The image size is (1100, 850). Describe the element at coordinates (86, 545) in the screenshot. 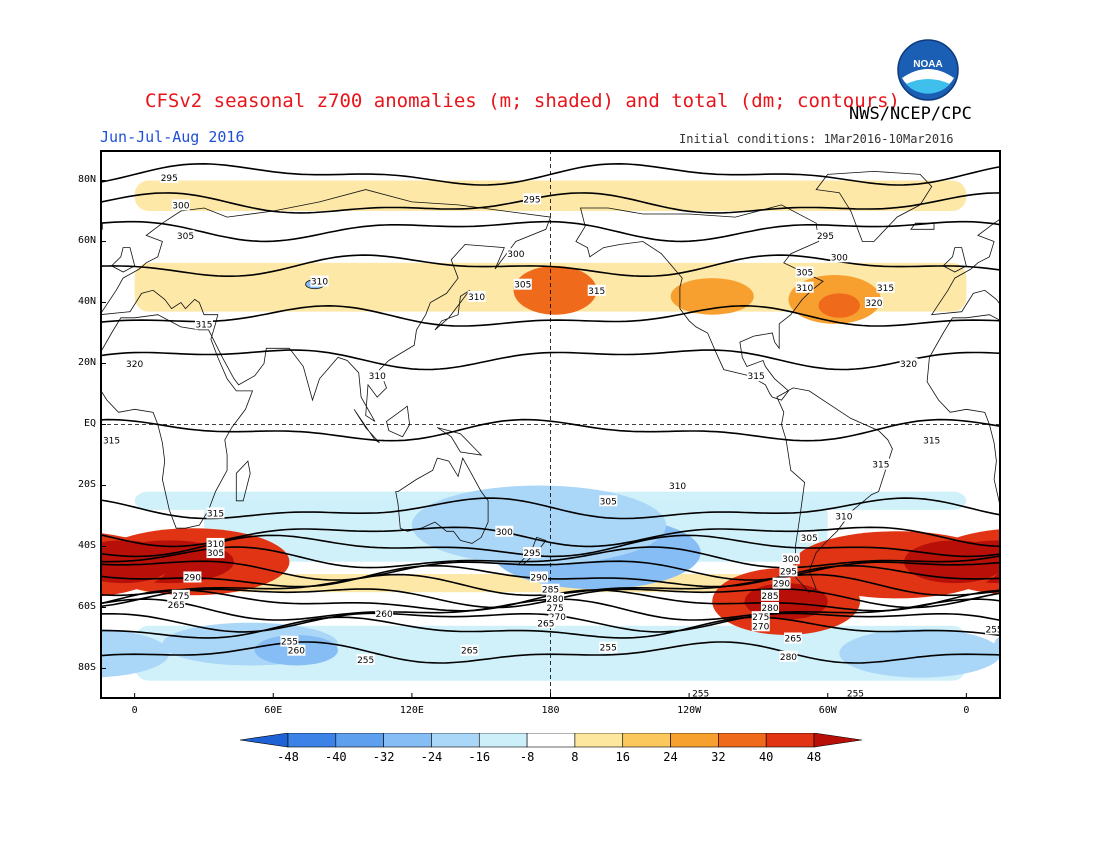

I see `lat-label: 40S` at that location.